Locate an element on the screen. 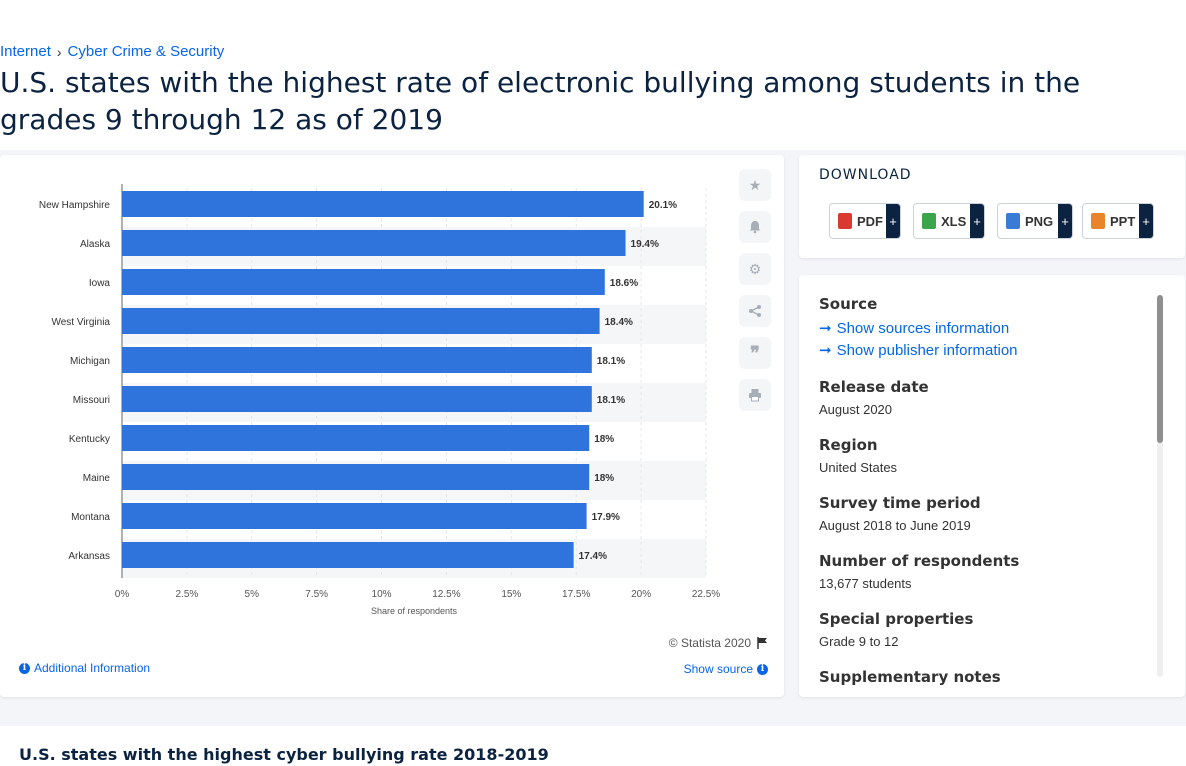 This screenshot has height=766, width=1186. breadcrumb-item-cyber-crime: Cyber Crime & Security is located at coordinates (146, 51).